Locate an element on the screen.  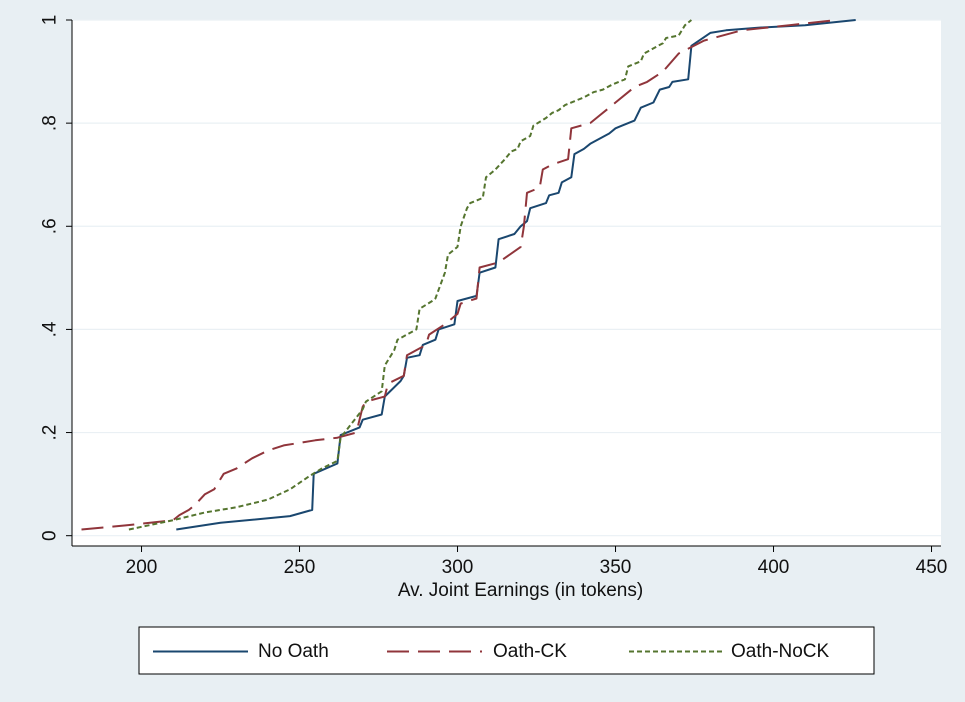
legend-label-1: No Oath is located at coordinates (293, 651).